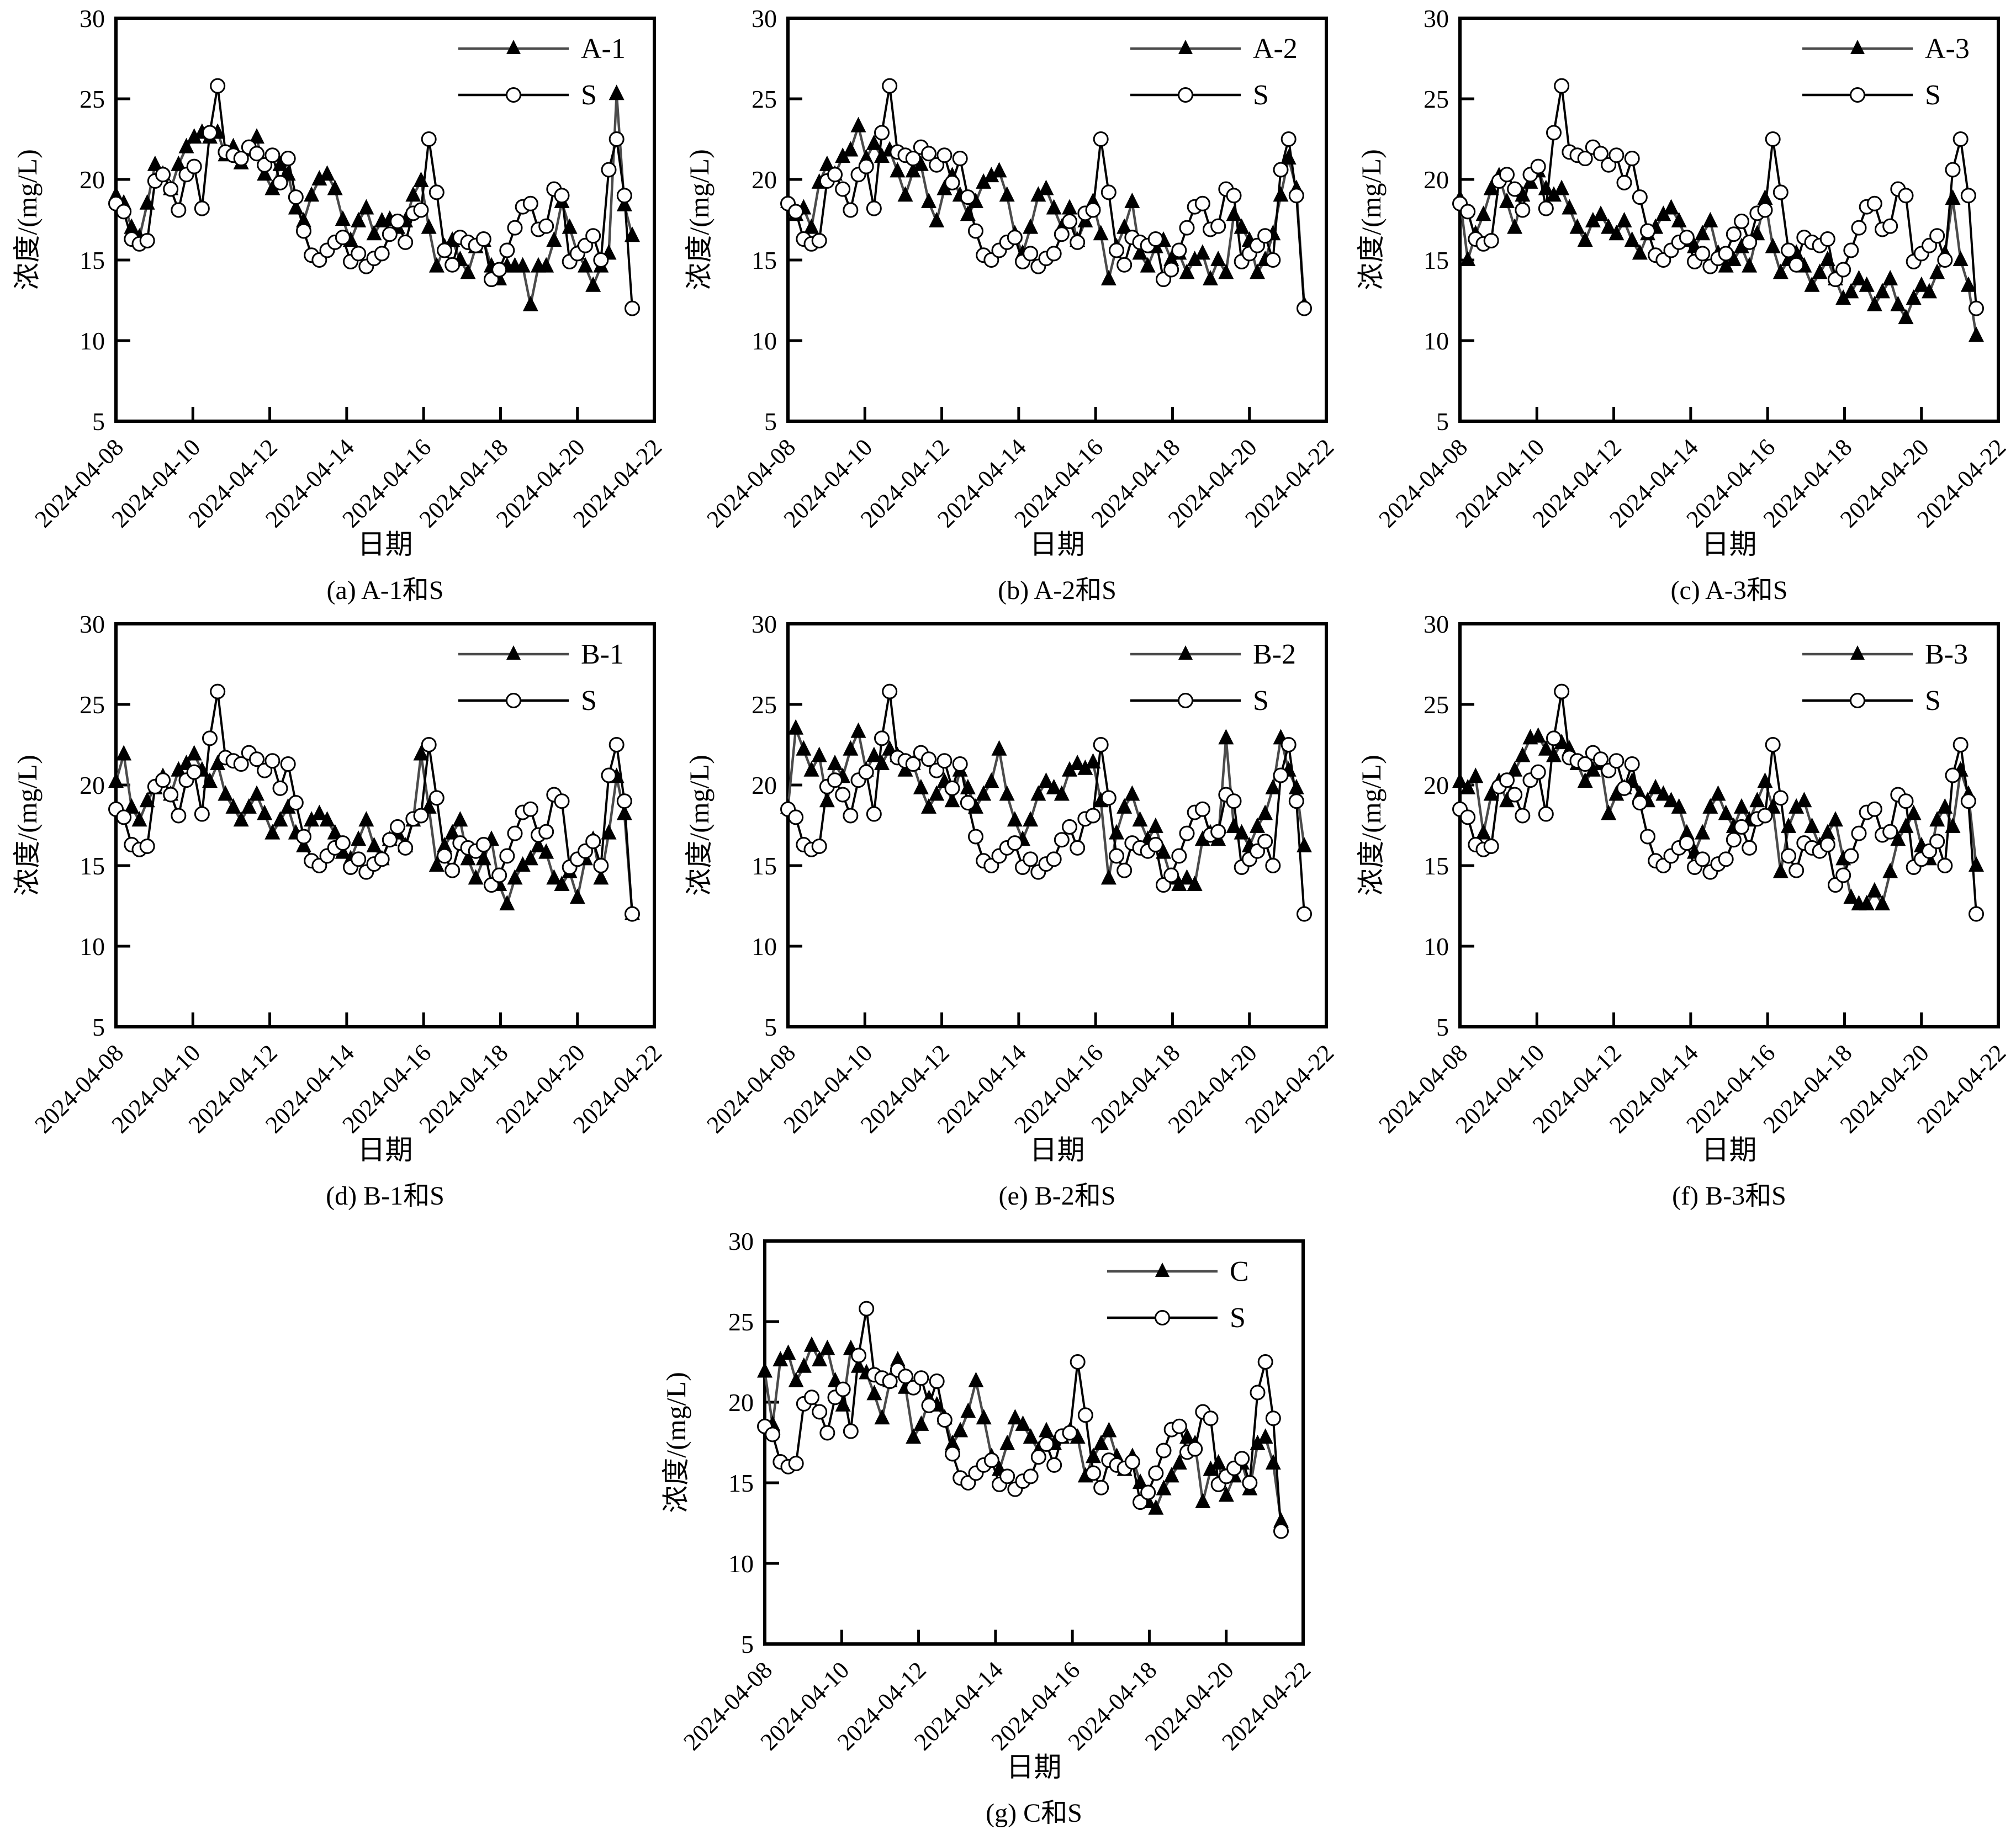 The height and width of the screenshot is (1835, 2016). Describe the element at coordinates (1442, 1027) in the screenshot. I see `y-tick-label: 5` at that location.